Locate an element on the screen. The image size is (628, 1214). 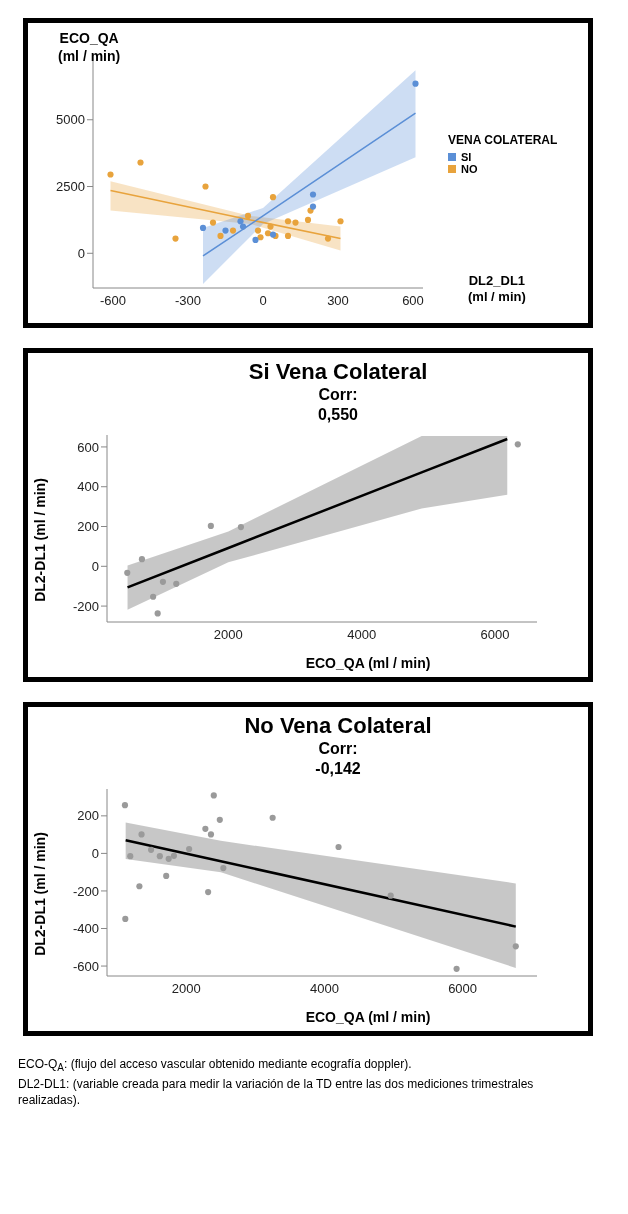
legend-label: NO is located at coordinates (469, 169).